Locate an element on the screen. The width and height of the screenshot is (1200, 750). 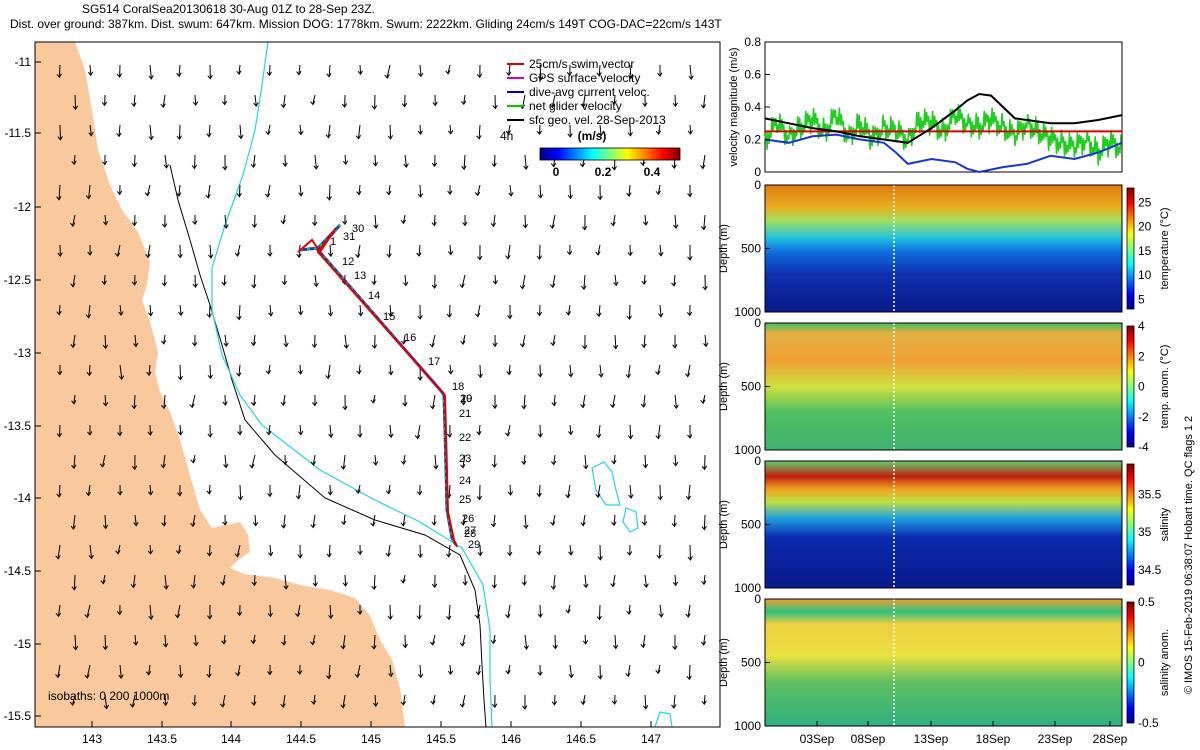
vel-ytick-label: 0.2 is located at coordinates (752, 140).